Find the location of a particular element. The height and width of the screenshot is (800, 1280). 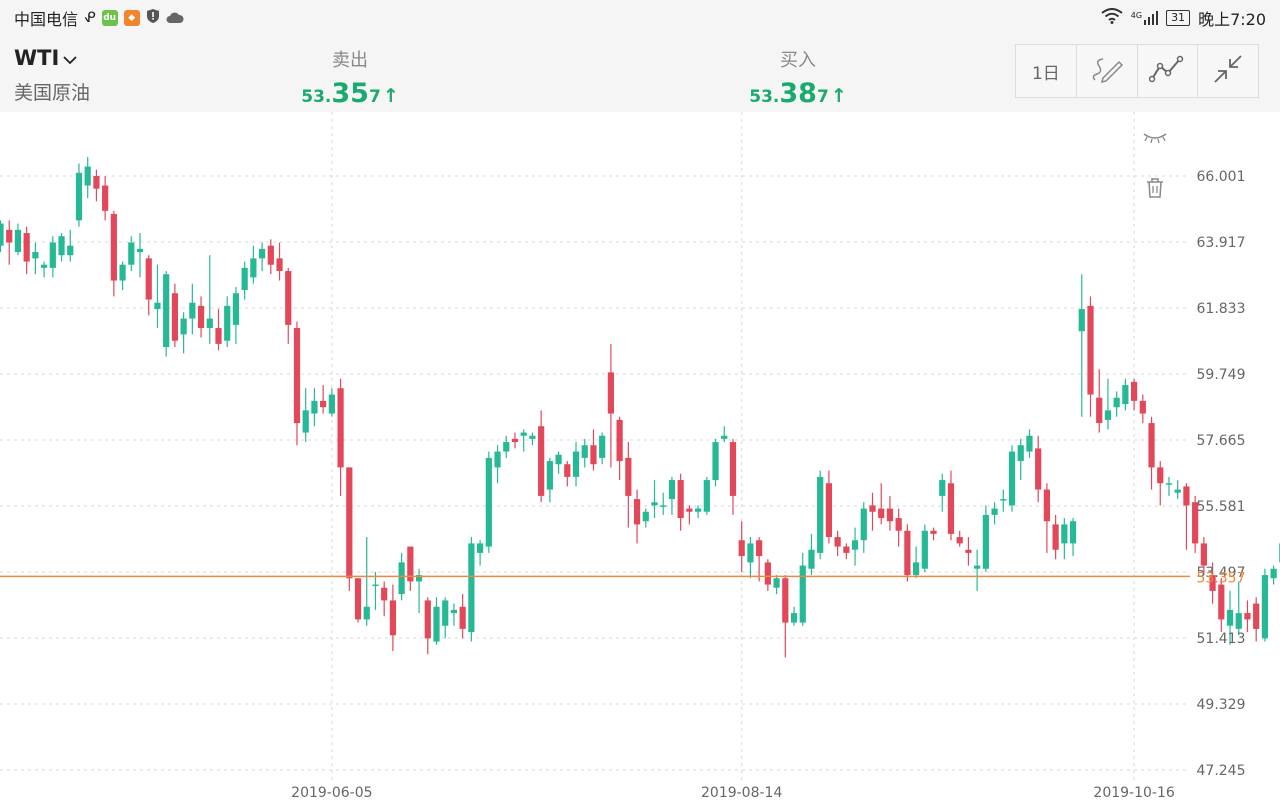

sell-price-big: 35 is located at coordinates (350, 93).